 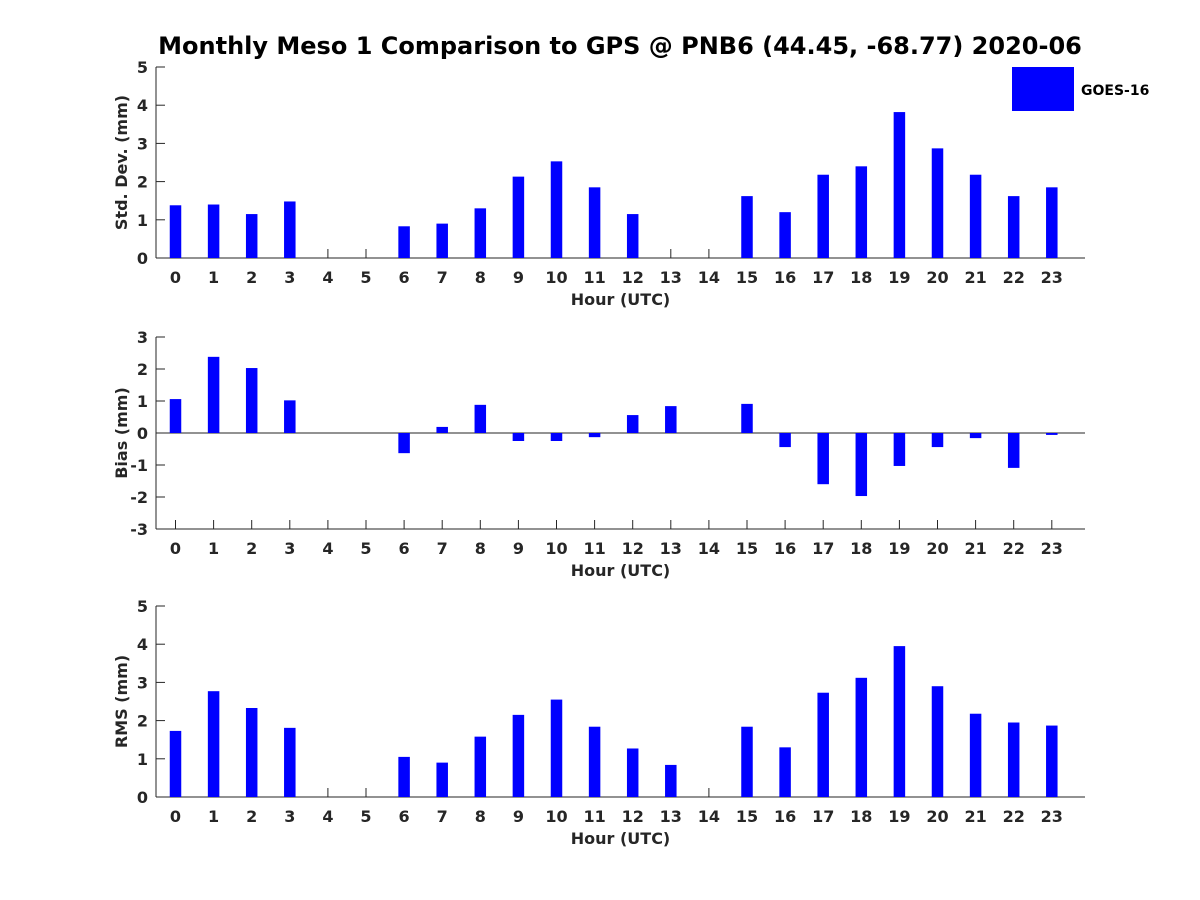 What do you see at coordinates (1052, 277) in the screenshot?
I see `std-dev-x-tick-label: 23` at bounding box center [1052, 277].